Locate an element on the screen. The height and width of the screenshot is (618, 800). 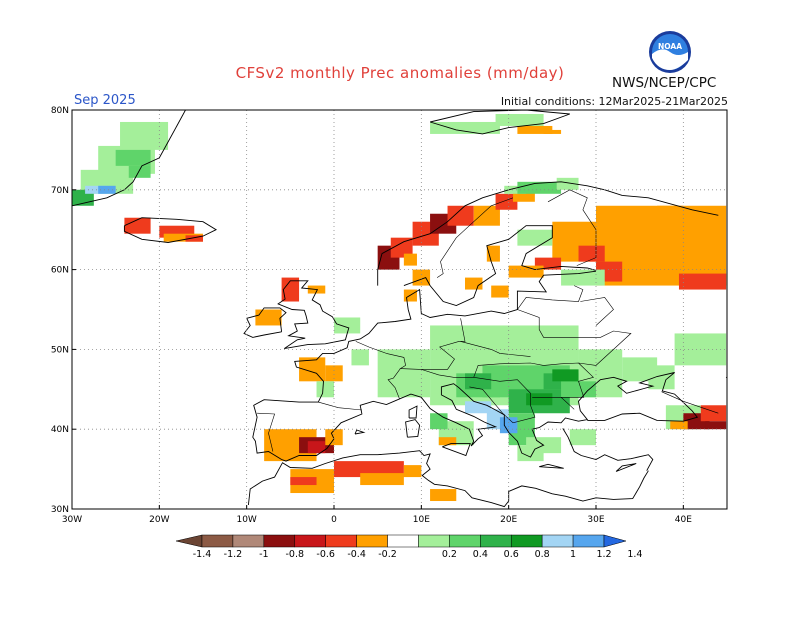
latitude-label: 80N is located at coordinates (60, 111).